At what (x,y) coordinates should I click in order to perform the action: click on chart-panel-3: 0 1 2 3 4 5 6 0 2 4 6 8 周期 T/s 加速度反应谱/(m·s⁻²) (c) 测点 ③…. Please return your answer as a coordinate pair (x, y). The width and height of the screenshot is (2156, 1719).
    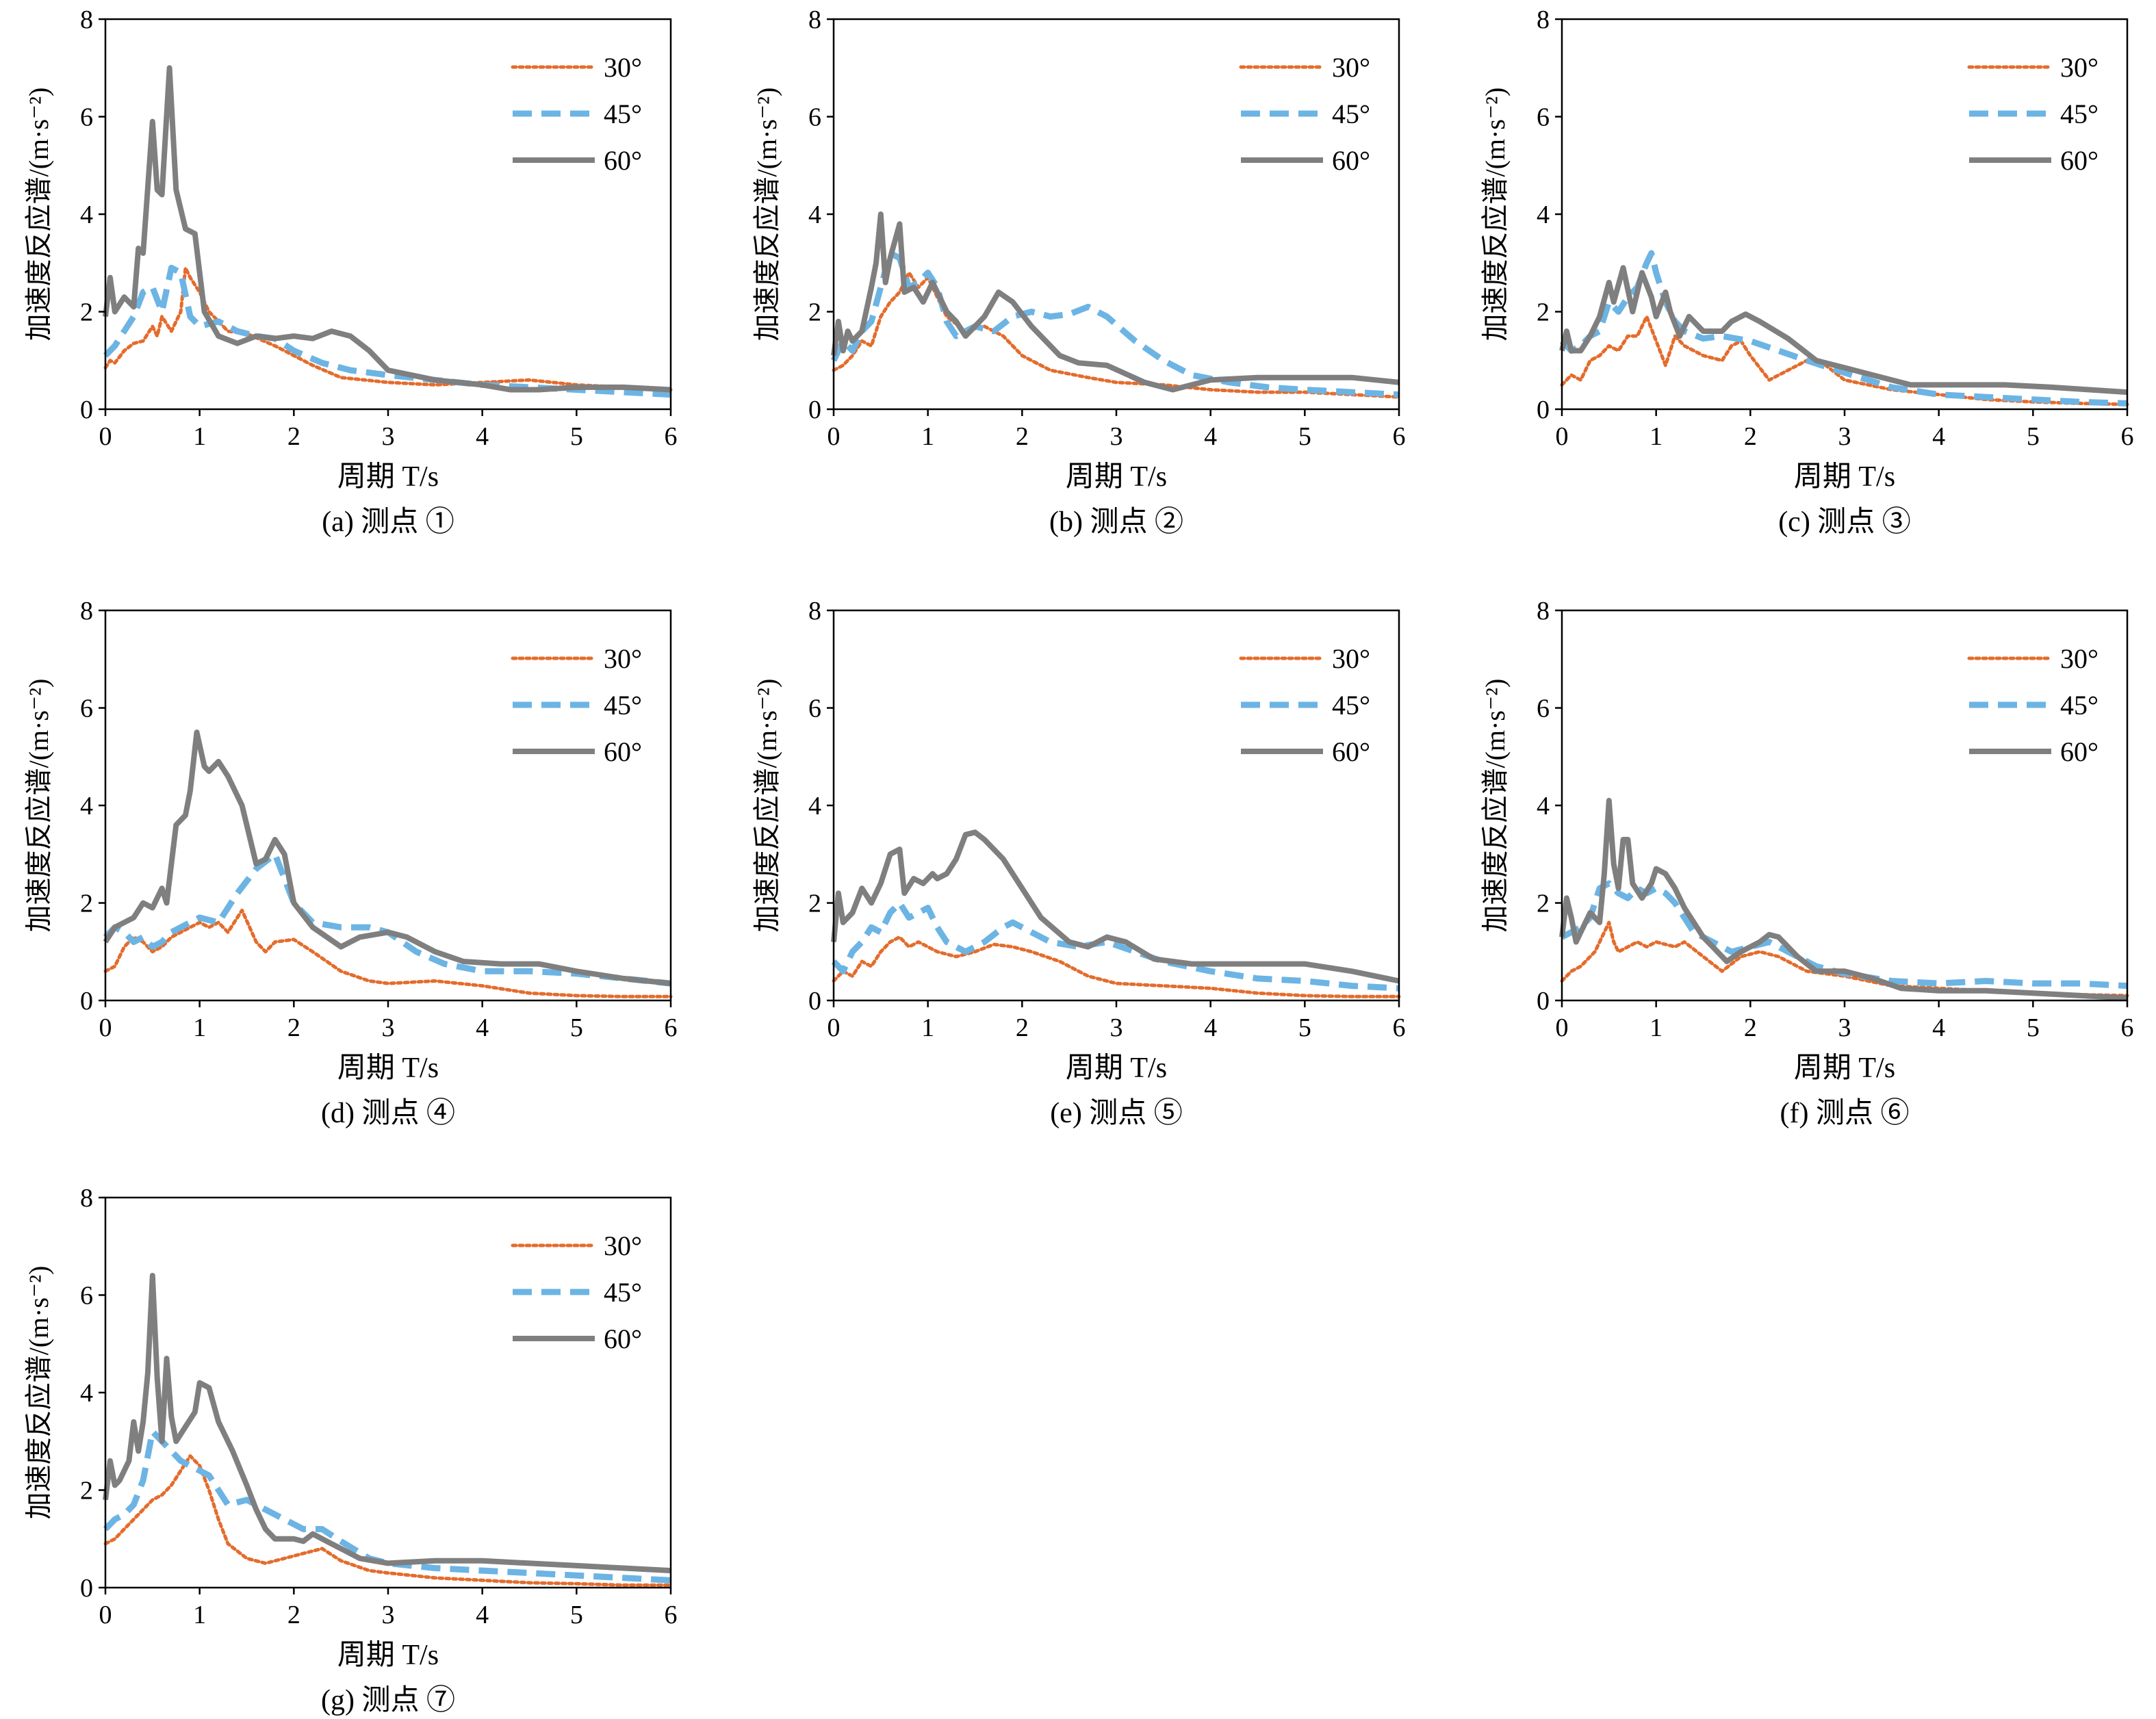
    Looking at the image, I should click on (1807, 271).